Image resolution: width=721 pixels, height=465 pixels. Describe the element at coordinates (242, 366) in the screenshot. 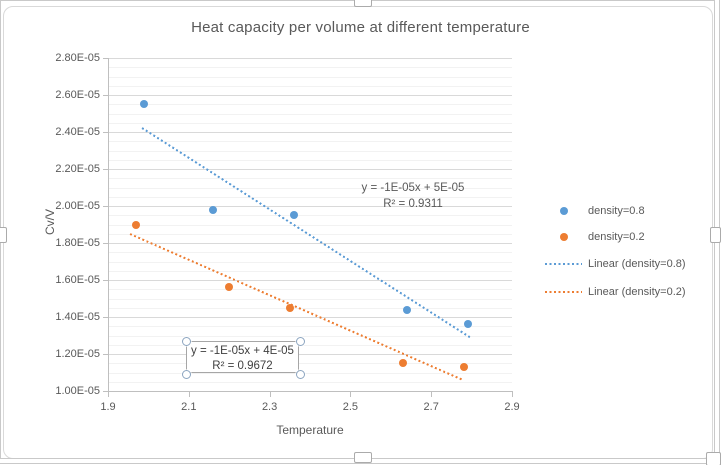

I see `r-squared-text: R² = 0.9672` at that location.